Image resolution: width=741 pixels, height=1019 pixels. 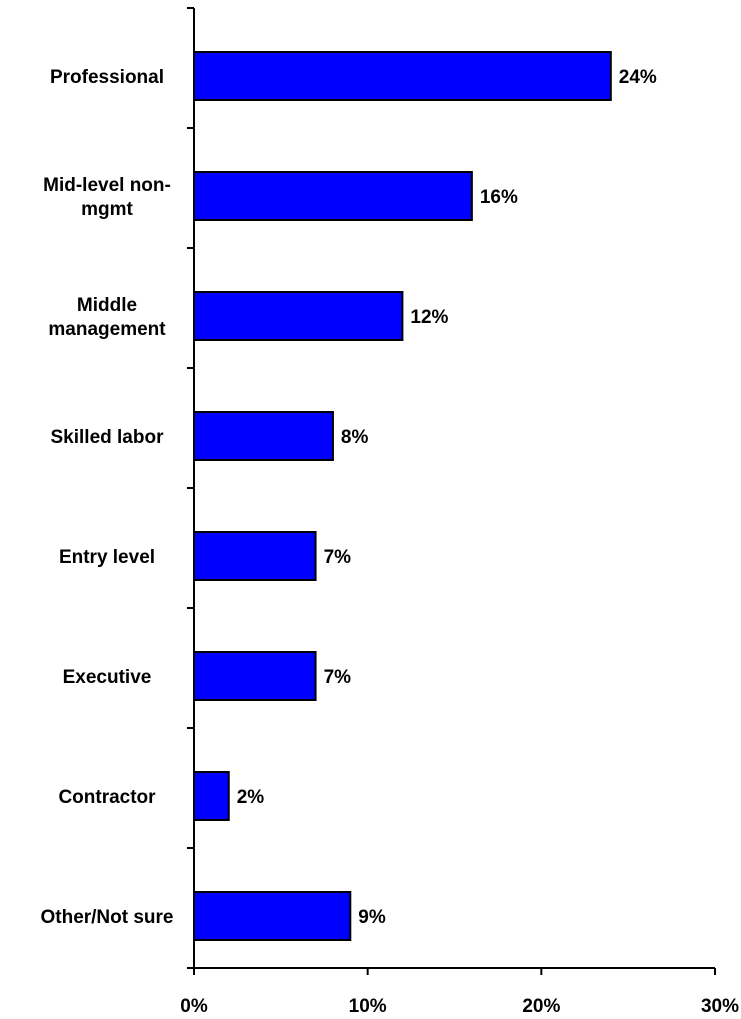 What do you see at coordinates (106, 917) in the screenshot?
I see `category-label: Other/Not sure` at bounding box center [106, 917].